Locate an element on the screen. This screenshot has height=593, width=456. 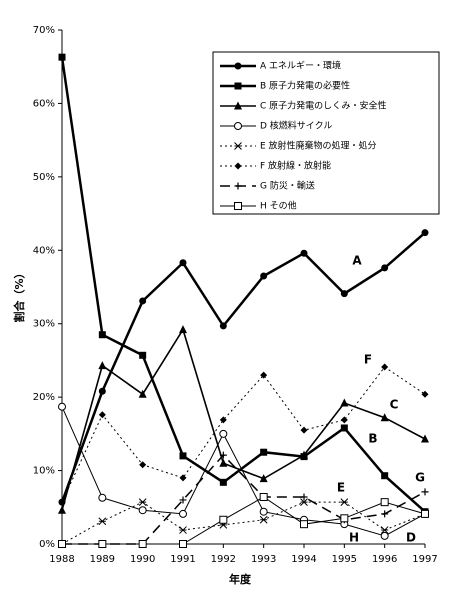
annotation: B is located at coordinates (372, 439).